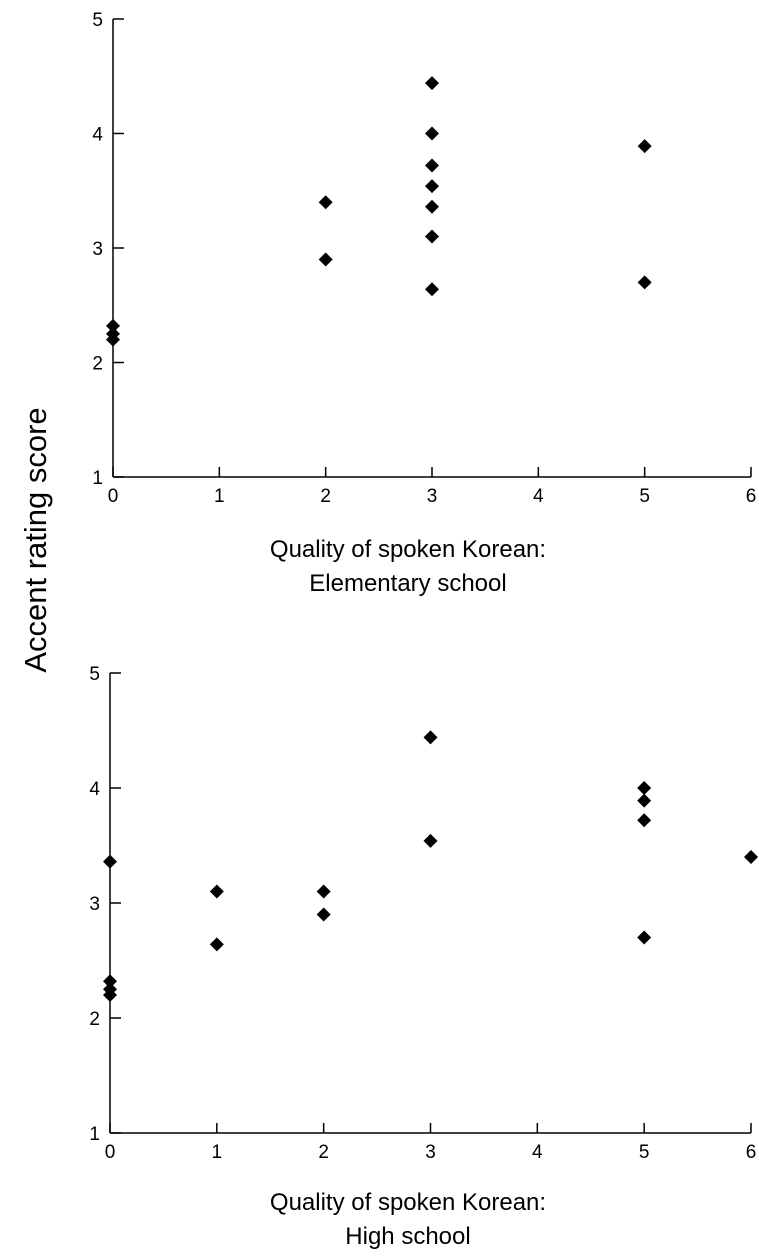 This screenshot has height=1257, width=759. Describe the element at coordinates (751, 496) in the screenshot. I see `chart-0-x-tick-label: 6` at that location.